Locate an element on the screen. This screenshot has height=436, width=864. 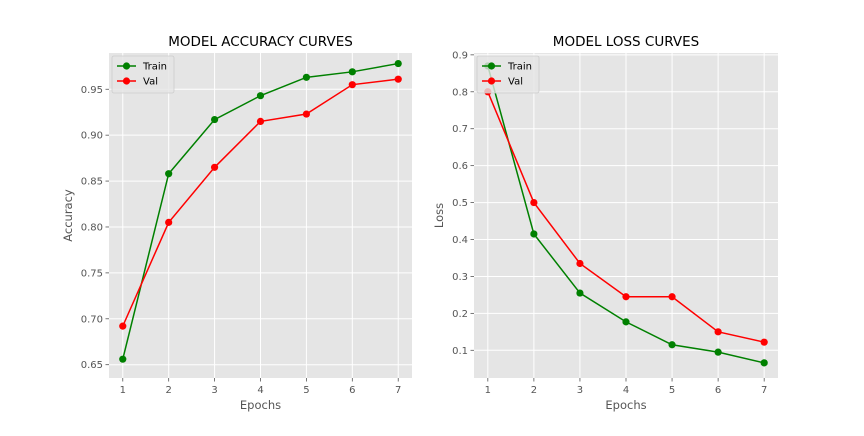
y-tick-label: 0.7 is located at coordinates (460, 129).